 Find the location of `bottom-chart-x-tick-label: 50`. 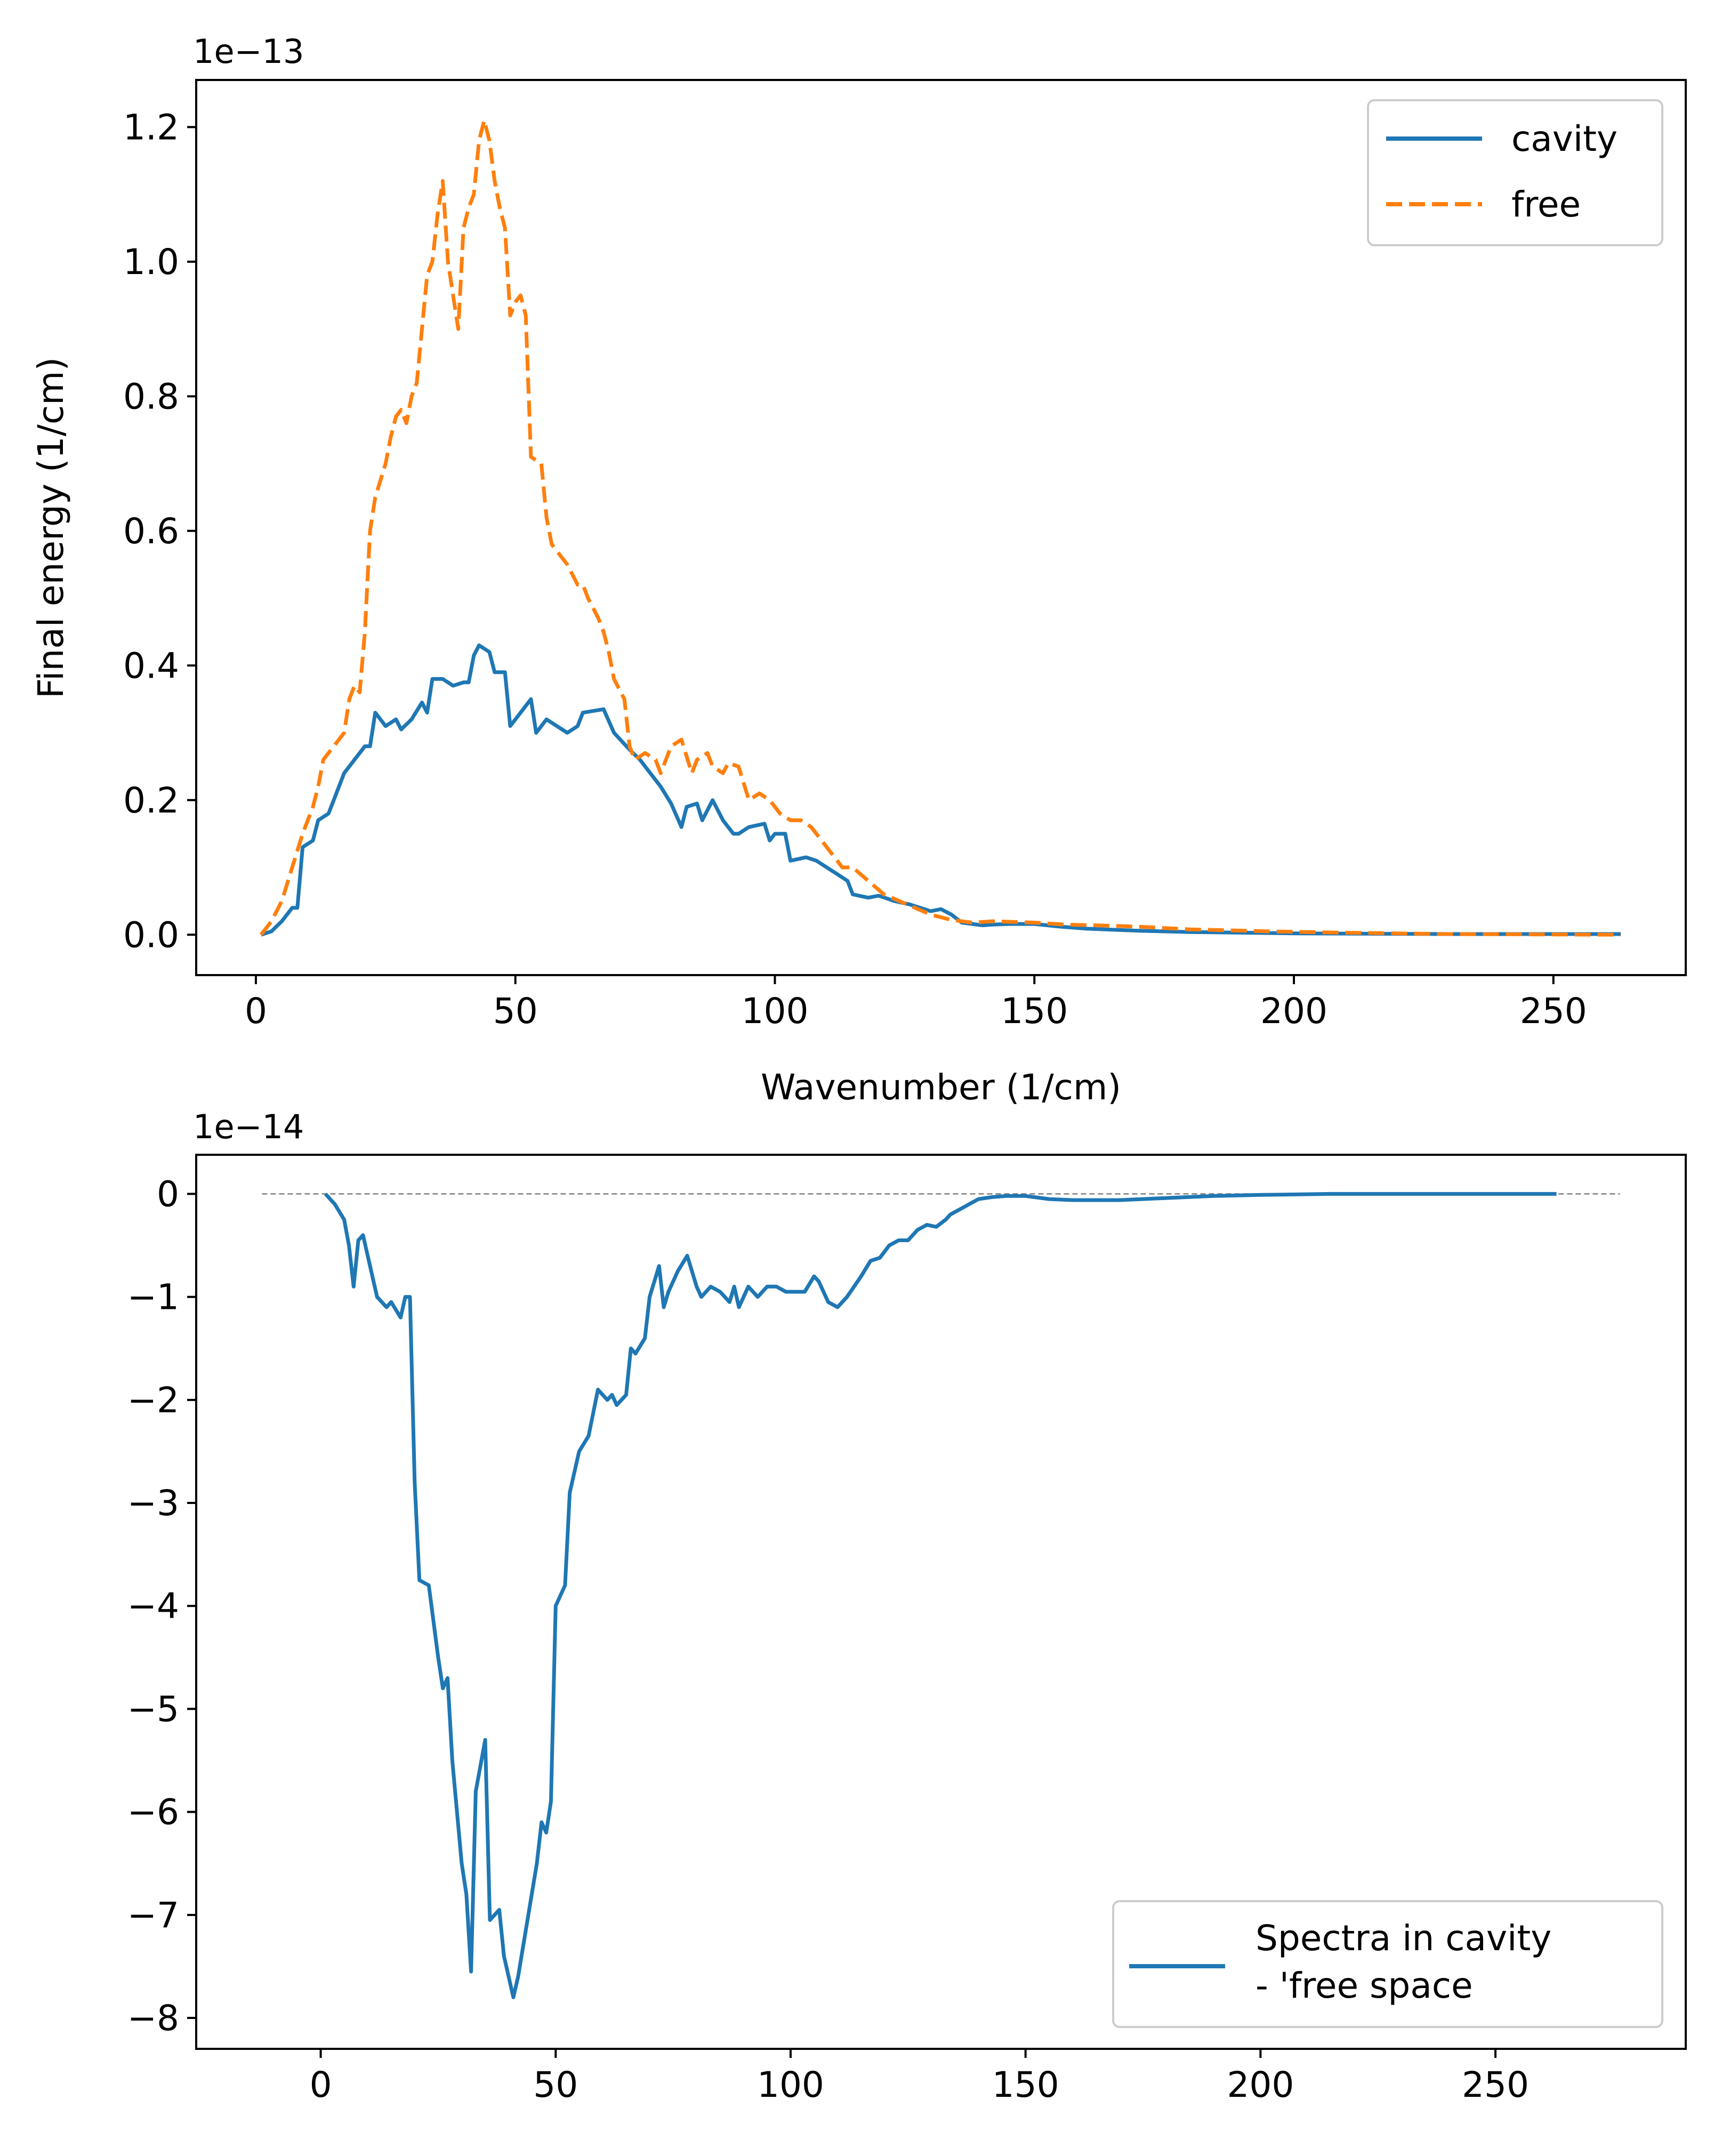

bottom-chart-x-tick-label: 50 is located at coordinates (555, 2084).